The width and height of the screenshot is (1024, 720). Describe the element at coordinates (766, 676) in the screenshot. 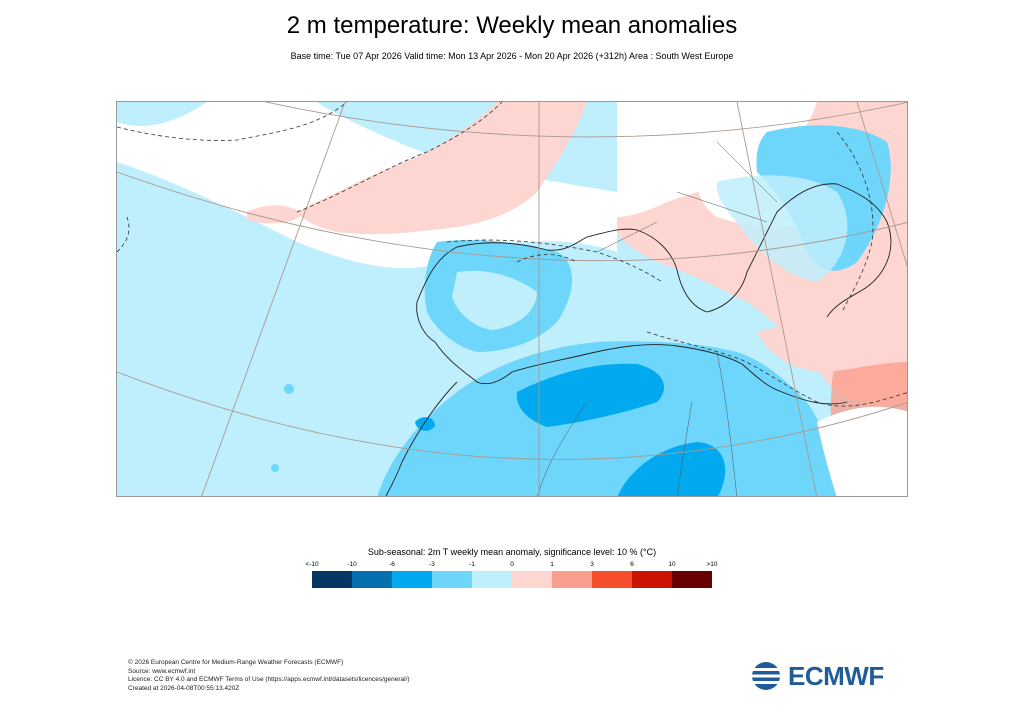

I see `ecmwf-logo-icon` at that location.